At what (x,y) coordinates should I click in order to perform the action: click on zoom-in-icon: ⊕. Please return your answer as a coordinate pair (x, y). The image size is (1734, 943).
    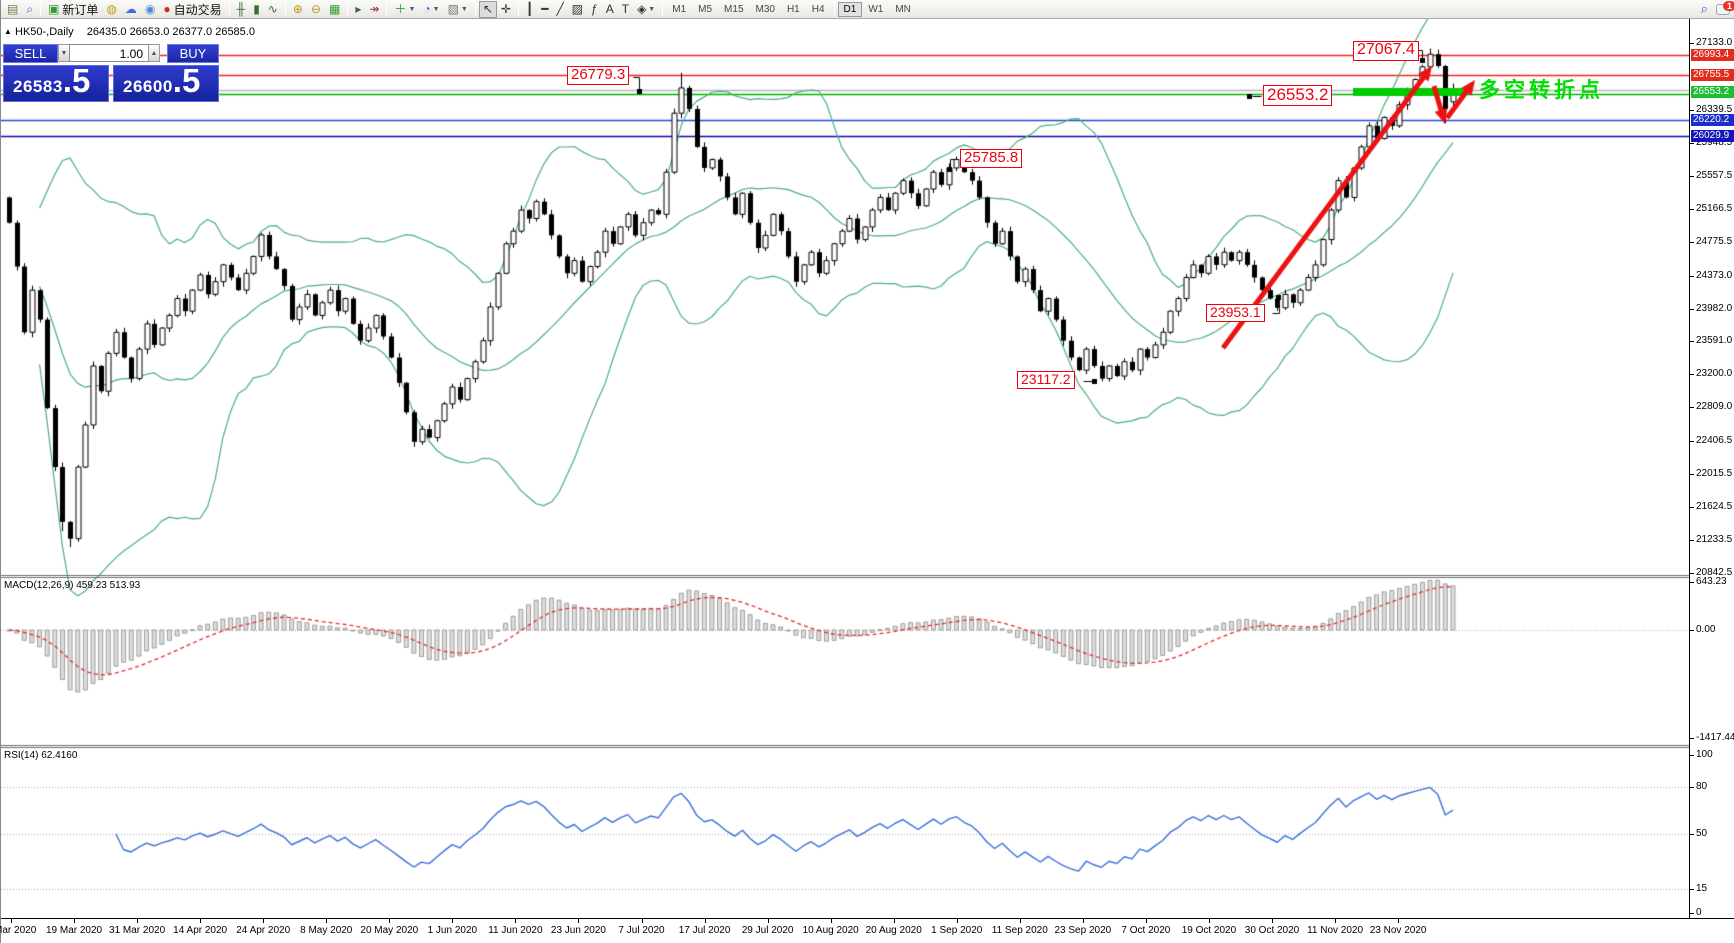
    Looking at the image, I should click on (298, 9).